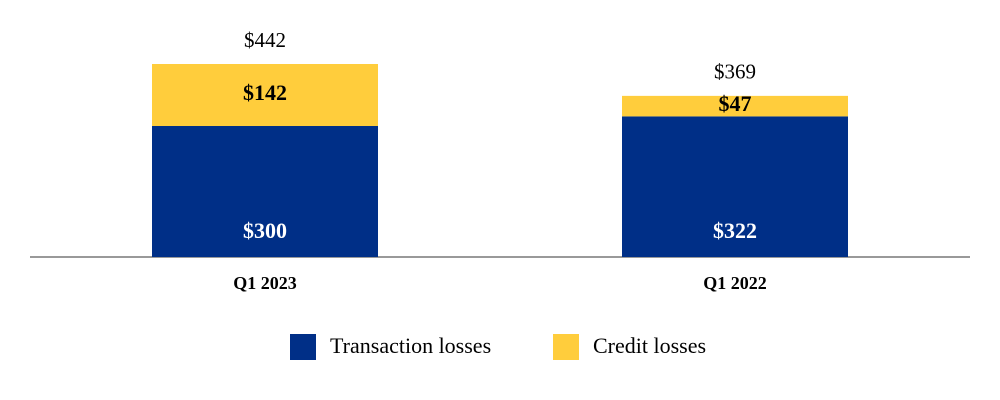 This screenshot has height=400, width=1000. What do you see at coordinates (735, 230) in the screenshot?
I see `value-label: $322` at bounding box center [735, 230].